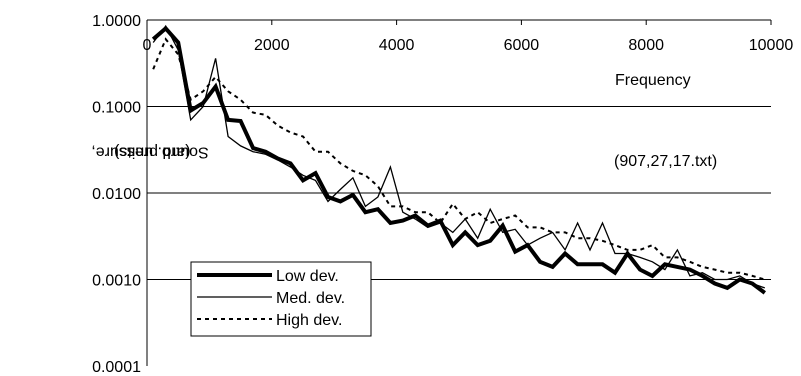 The height and width of the screenshot is (376, 801). What do you see at coordinates (116, 281) in the screenshot?
I see `y-tick-label: 0.0010` at bounding box center [116, 281].